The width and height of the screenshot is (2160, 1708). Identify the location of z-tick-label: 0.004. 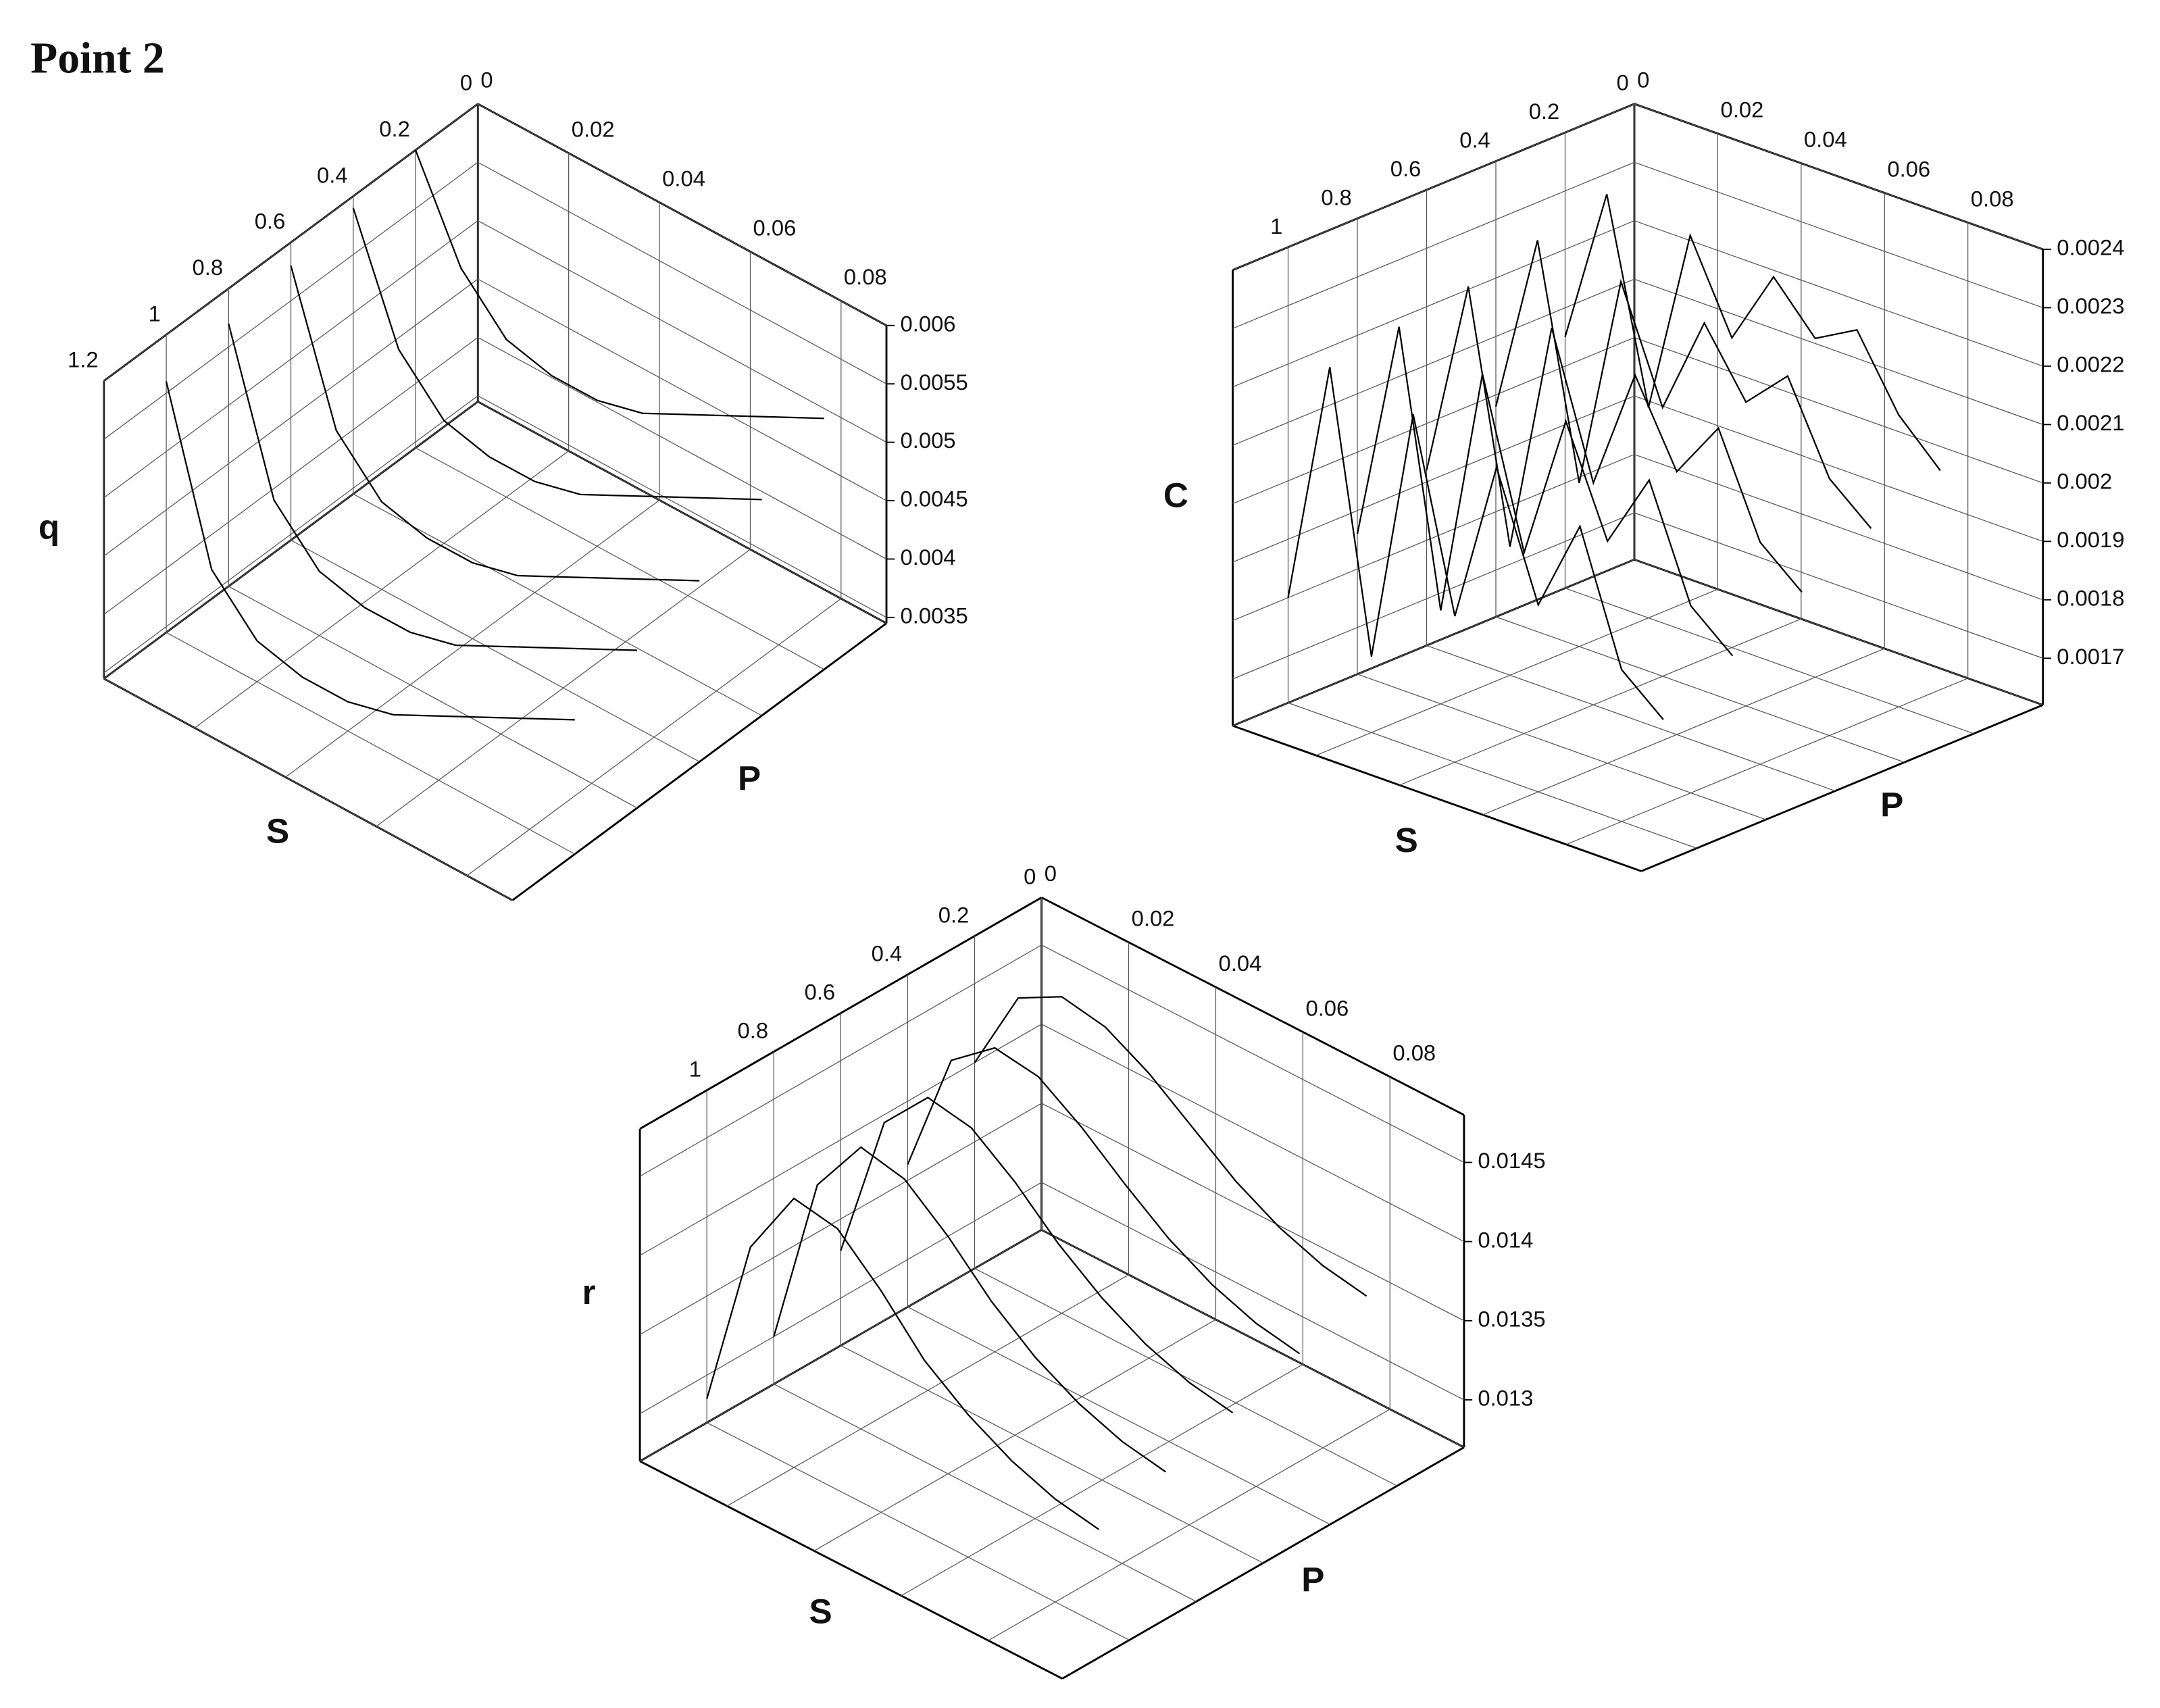
(928, 558).